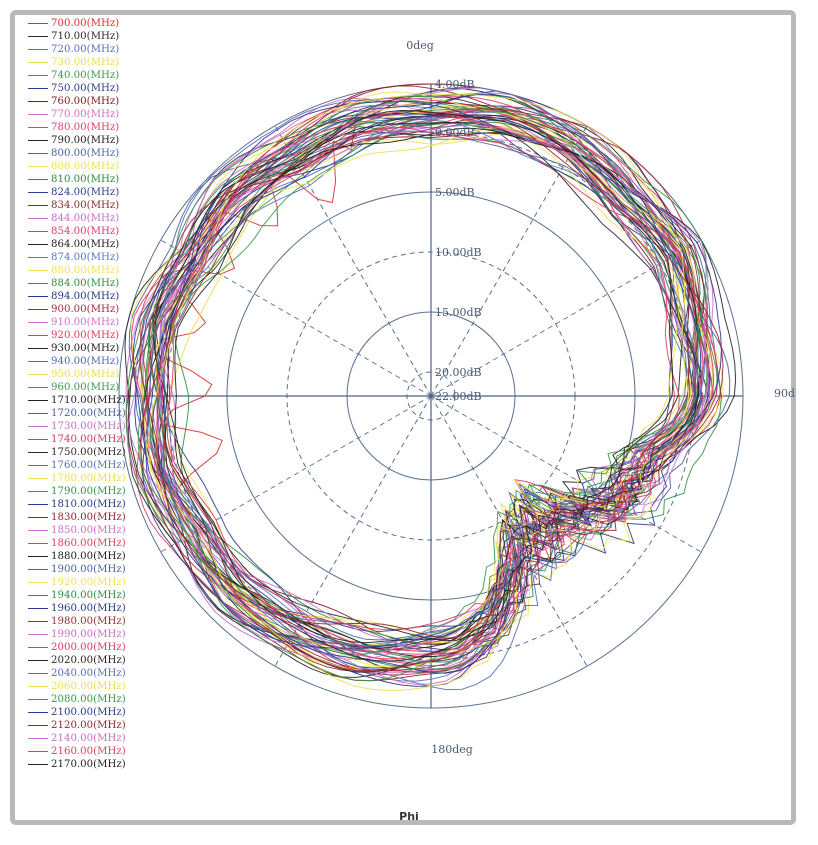 This screenshot has height=845, width=818. What do you see at coordinates (77, 283) in the screenshot?
I see `legend-item: 884.00(MHz)` at bounding box center [77, 283].